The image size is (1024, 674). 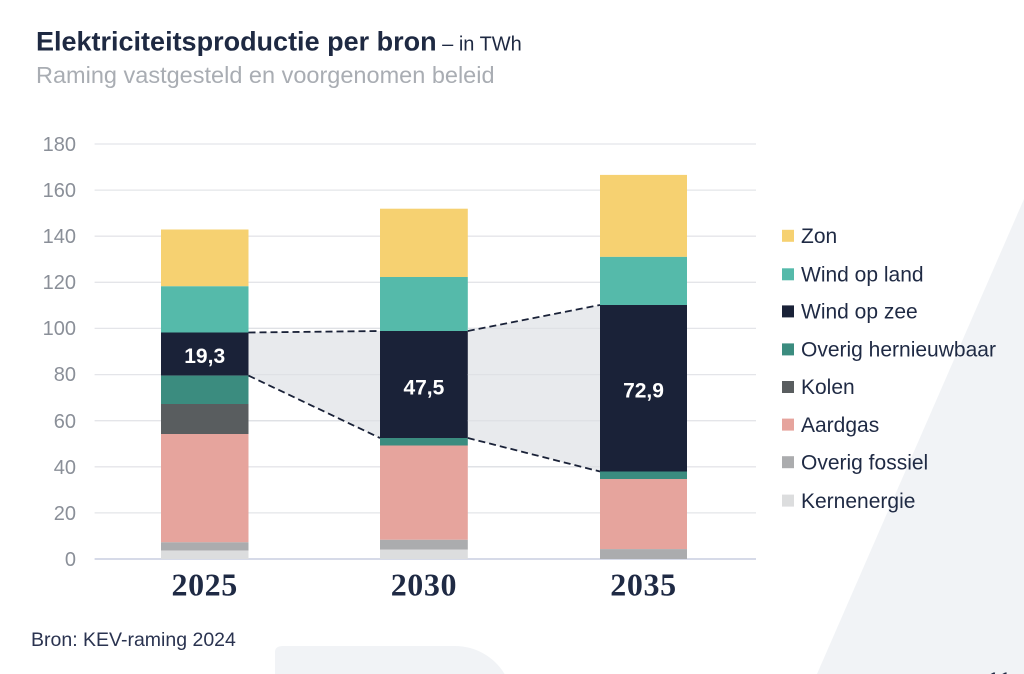 What do you see at coordinates (840, 425) in the screenshot?
I see `svg-text: Aardgas` at bounding box center [840, 425].